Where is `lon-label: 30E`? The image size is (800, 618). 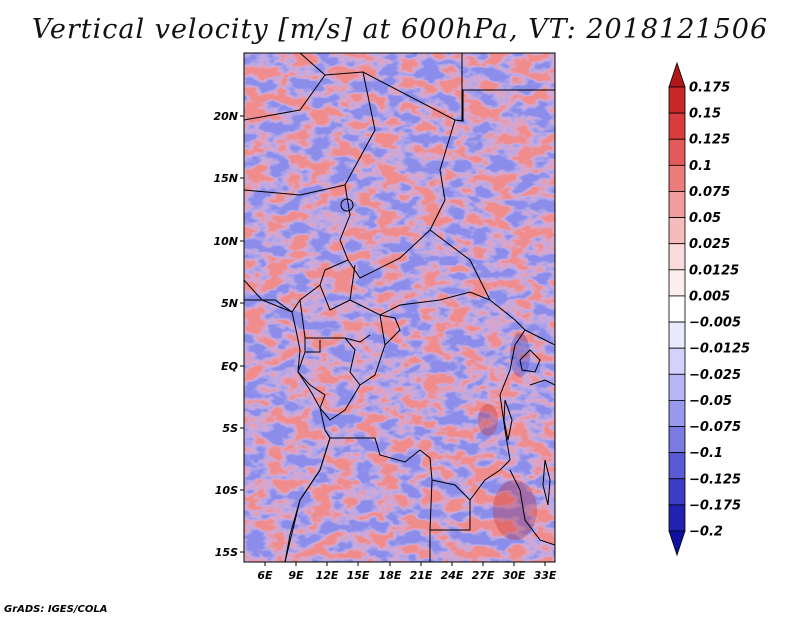
lon-label: 30E is located at coordinates (514, 575).